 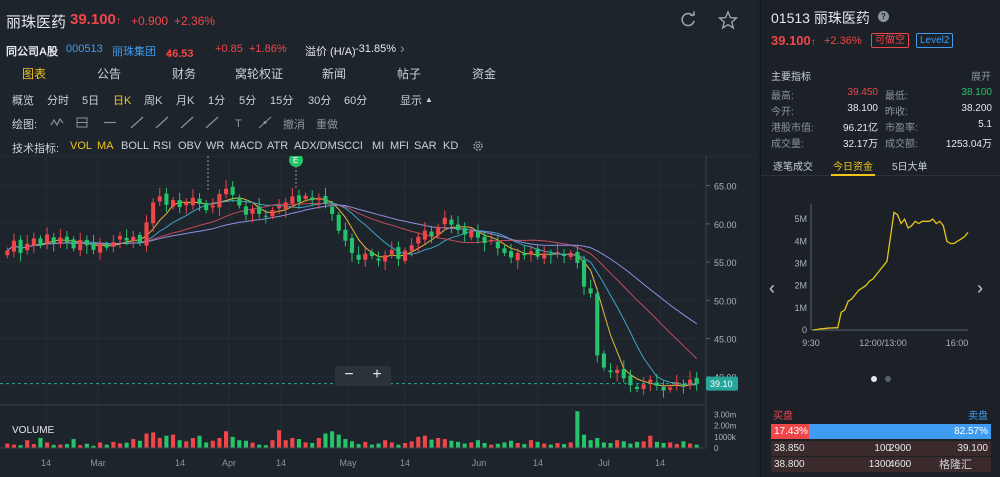 I want to click on refresh-icon, so click(x=688, y=20).